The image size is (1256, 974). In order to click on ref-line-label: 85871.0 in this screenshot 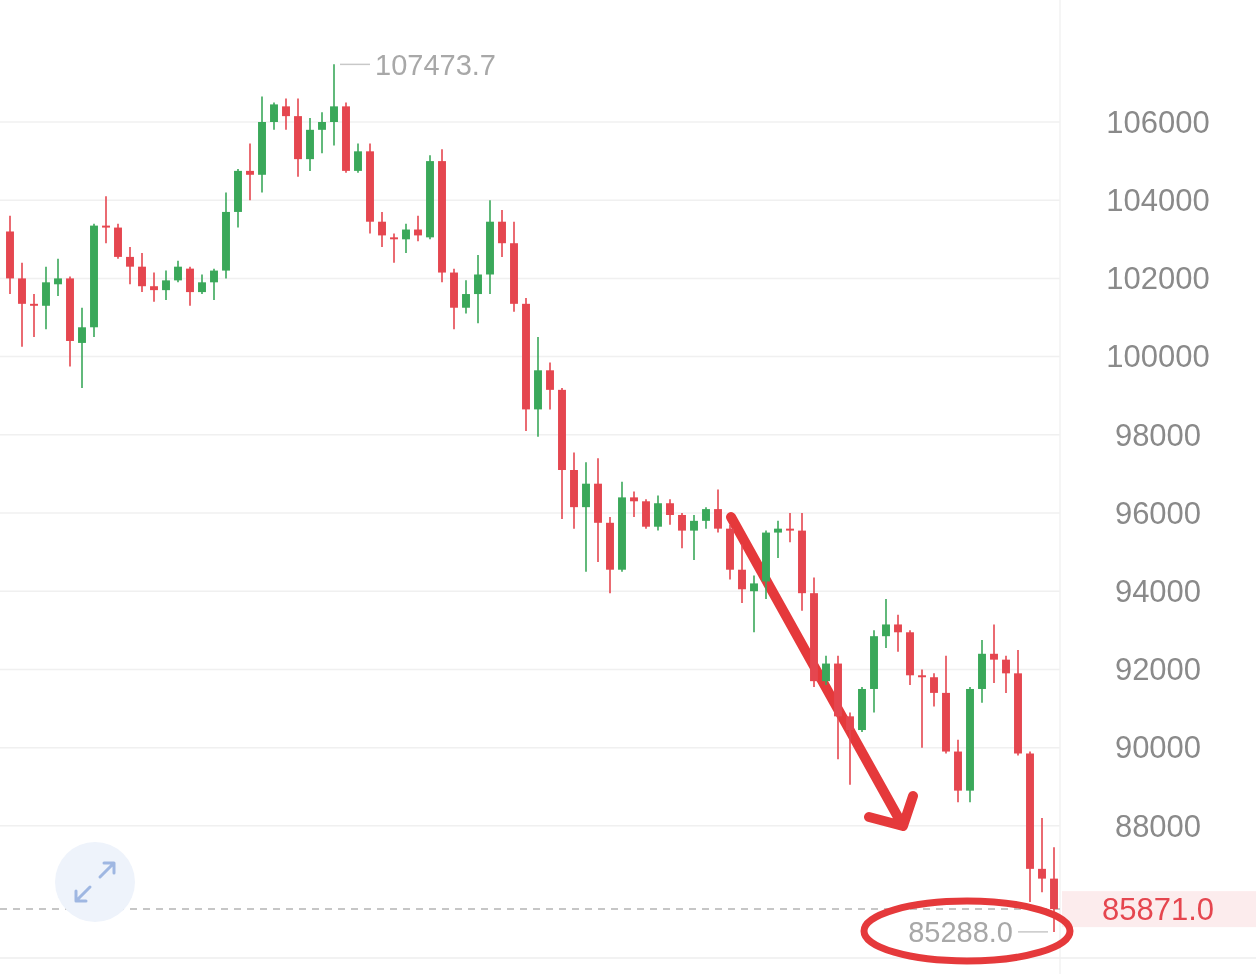, I will do `click(1158, 909)`.